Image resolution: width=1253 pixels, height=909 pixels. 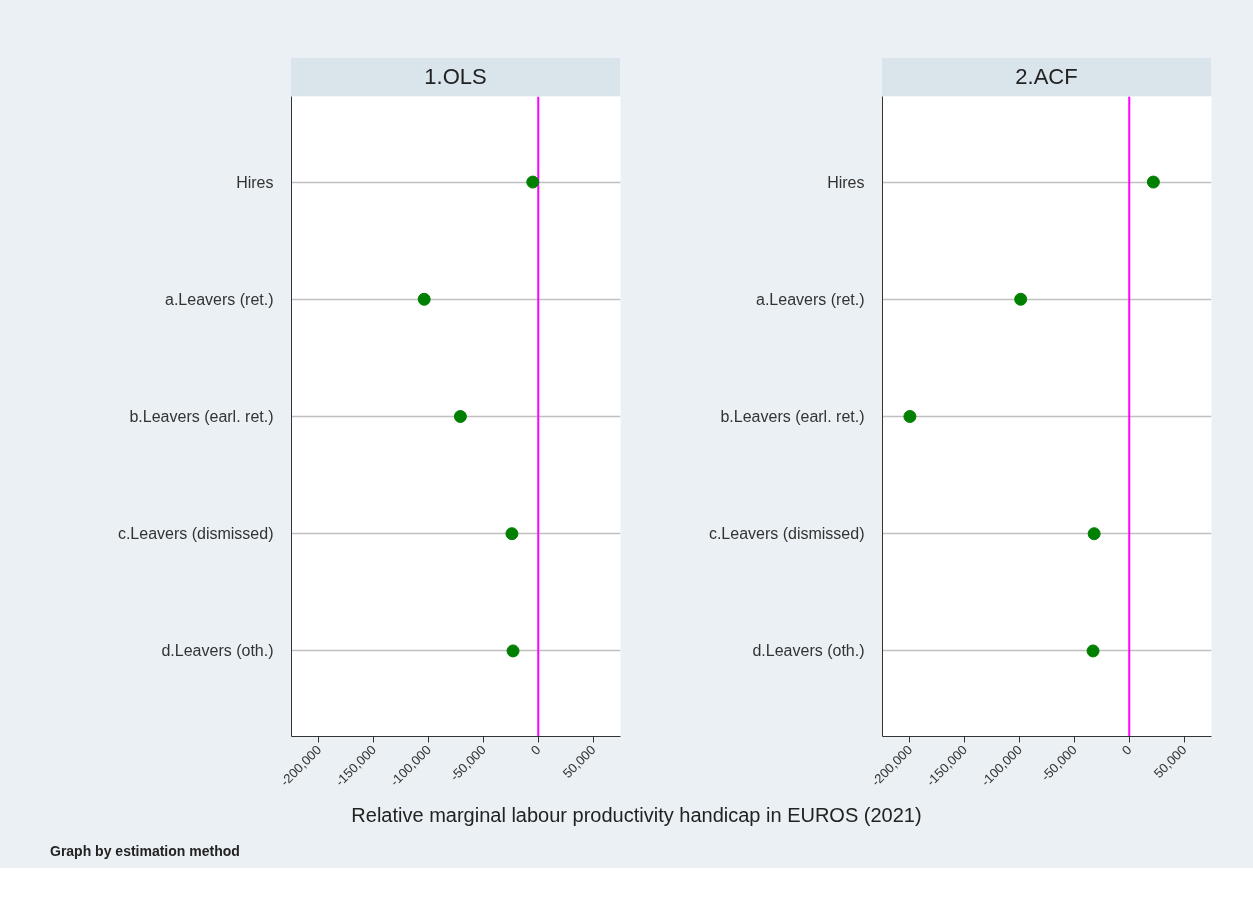 I want to click on chart-title: 1.OLS, so click(x=455, y=77).